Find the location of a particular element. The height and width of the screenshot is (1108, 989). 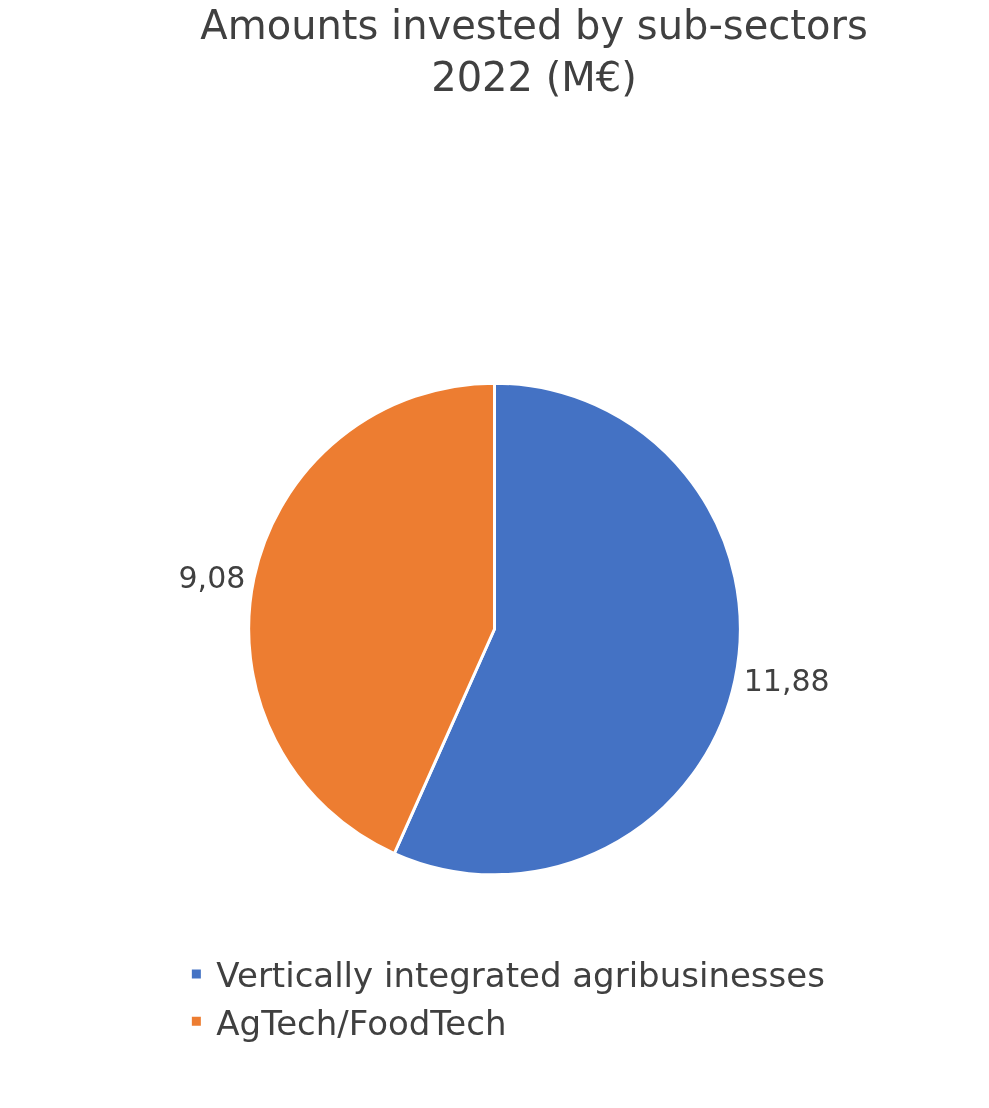

legend-label: Vertically integrated agribusinesses is located at coordinates (520, 975).